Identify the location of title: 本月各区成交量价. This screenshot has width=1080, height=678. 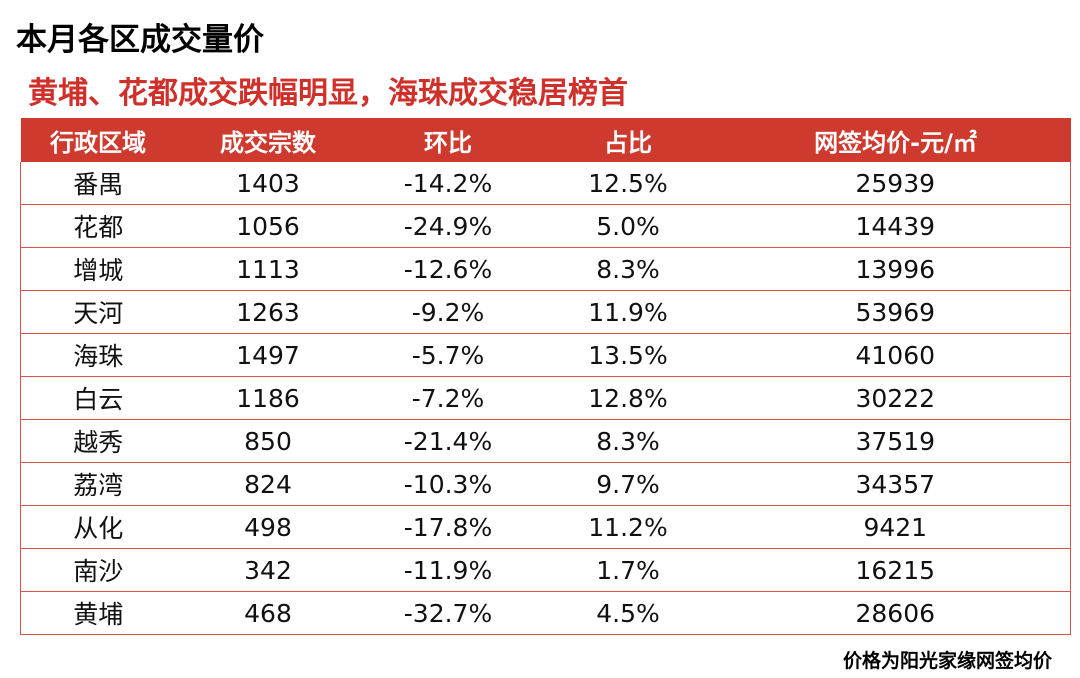
(140, 40).